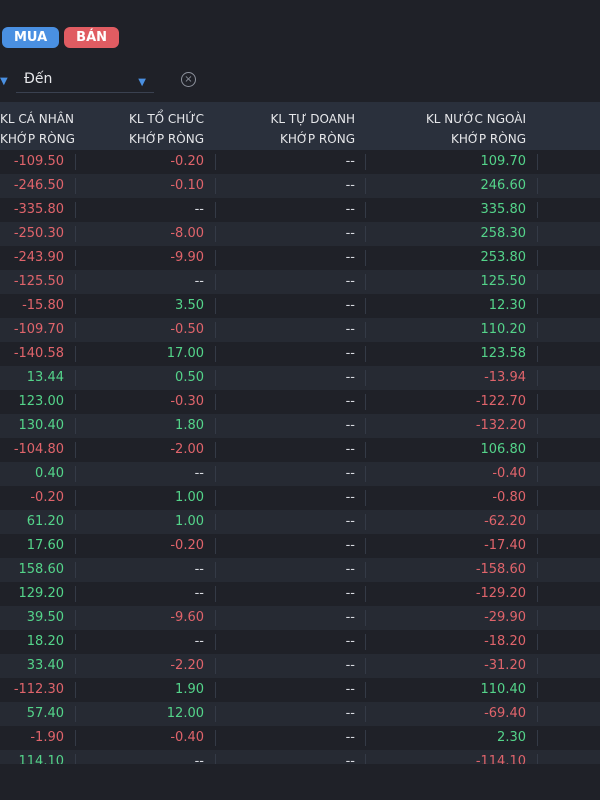 The width and height of the screenshot is (600, 800). What do you see at coordinates (300, 282) in the screenshot?
I see `table-row: -125.50 -- -- 125.50` at bounding box center [300, 282].